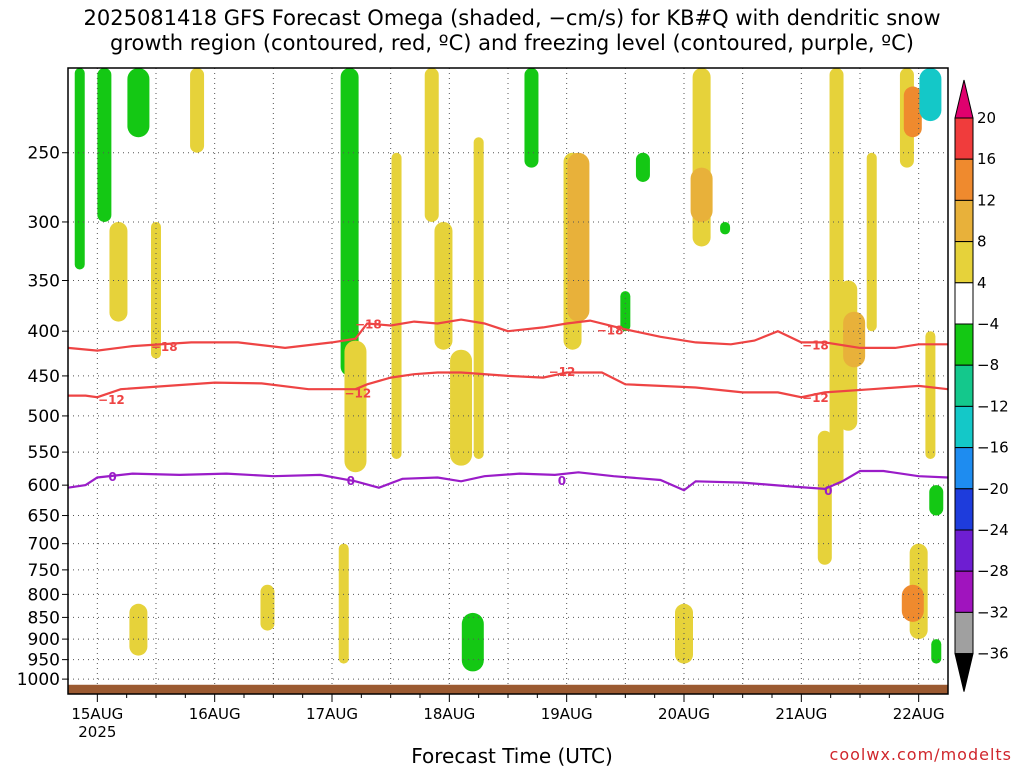 This screenshot has height=768, width=1024. What do you see at coordinates (920, 754) in the screenshot?
I see `credit-link: coolwx.com/modelts` at bounding box center [920, 754].